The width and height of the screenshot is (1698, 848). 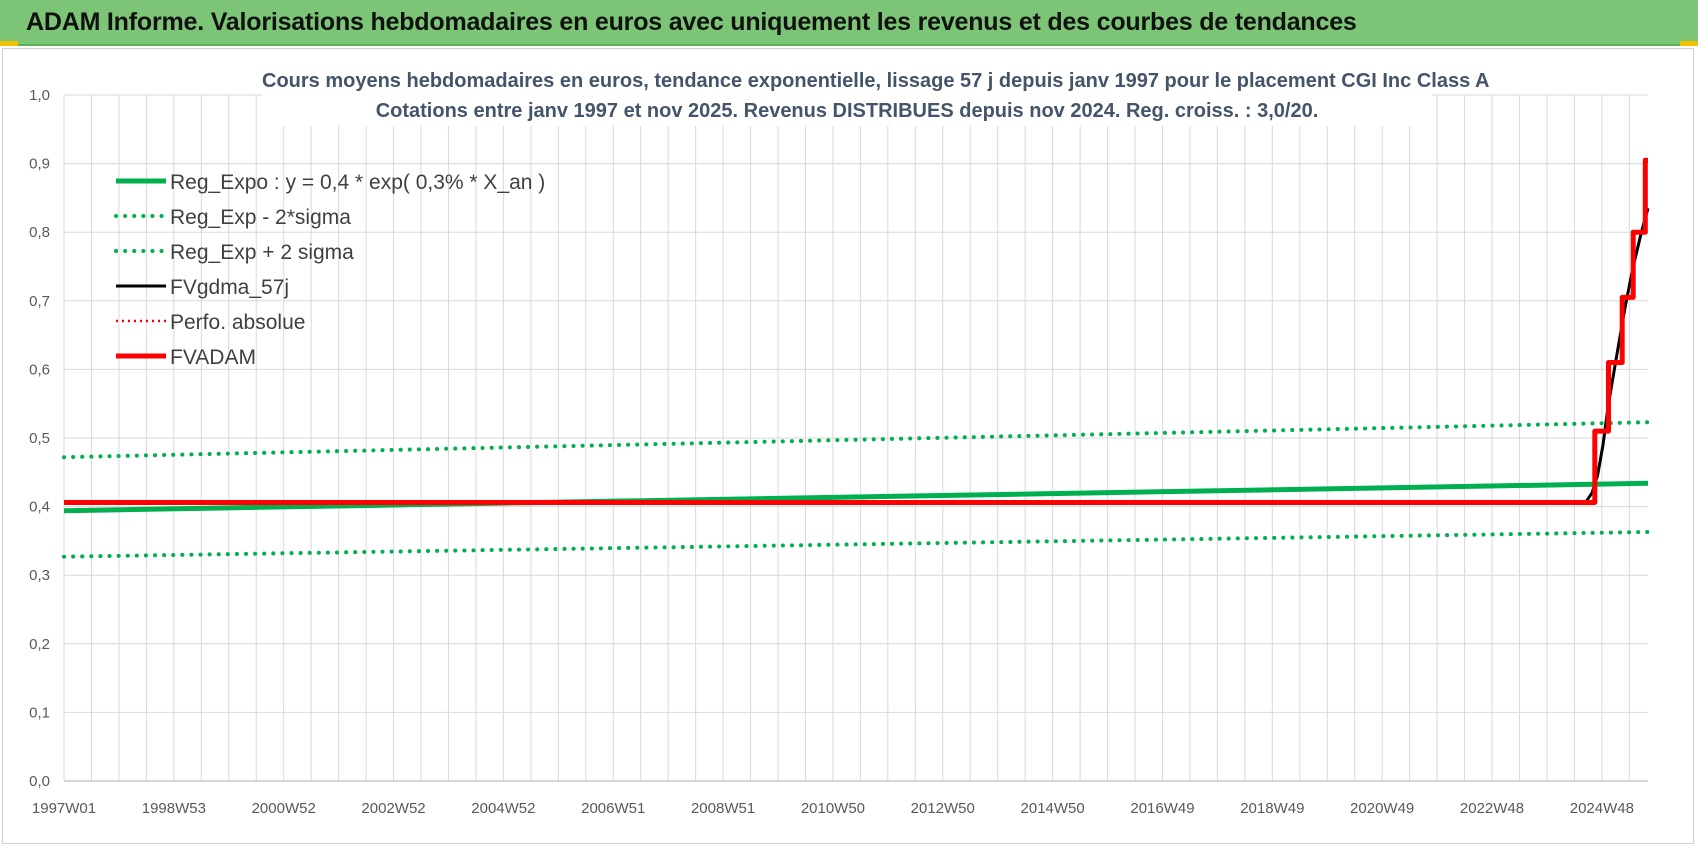 I want to click on y-axis: 0,0 0,1 0,2 0,3 0,4 0,5 0,6 0,7 0,8 0,9 1,0, so click(x=39, y=438).